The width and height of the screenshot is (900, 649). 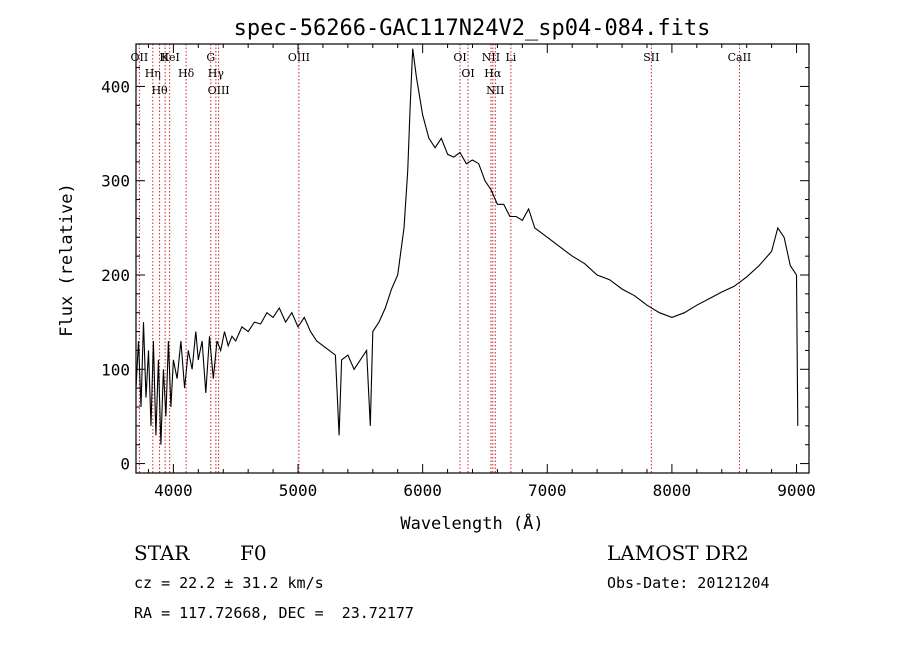 What do you see at coordinates (162, 553) in the screenshot?
I see `object-class: STAR` at bounding box center [162, 553].